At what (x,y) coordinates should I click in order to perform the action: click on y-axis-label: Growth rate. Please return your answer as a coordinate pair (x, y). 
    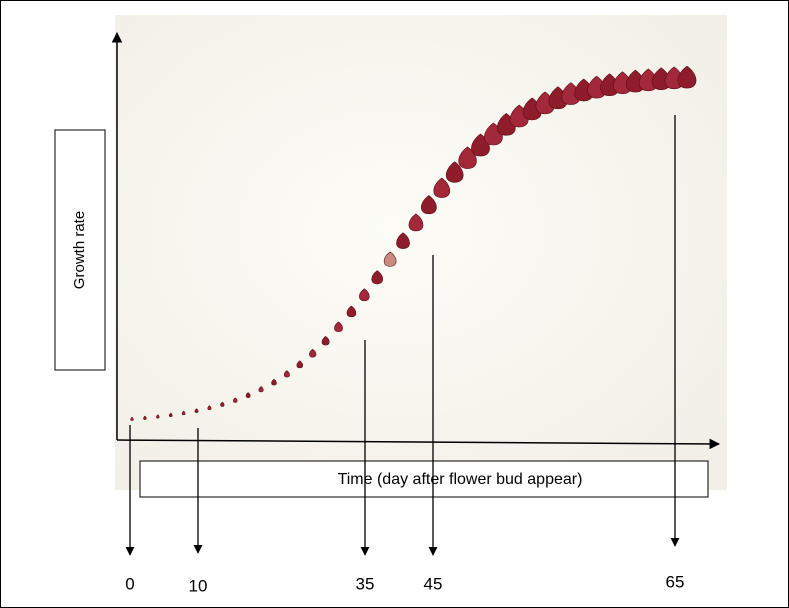
    Looking at the image, I should click on (79, 250).